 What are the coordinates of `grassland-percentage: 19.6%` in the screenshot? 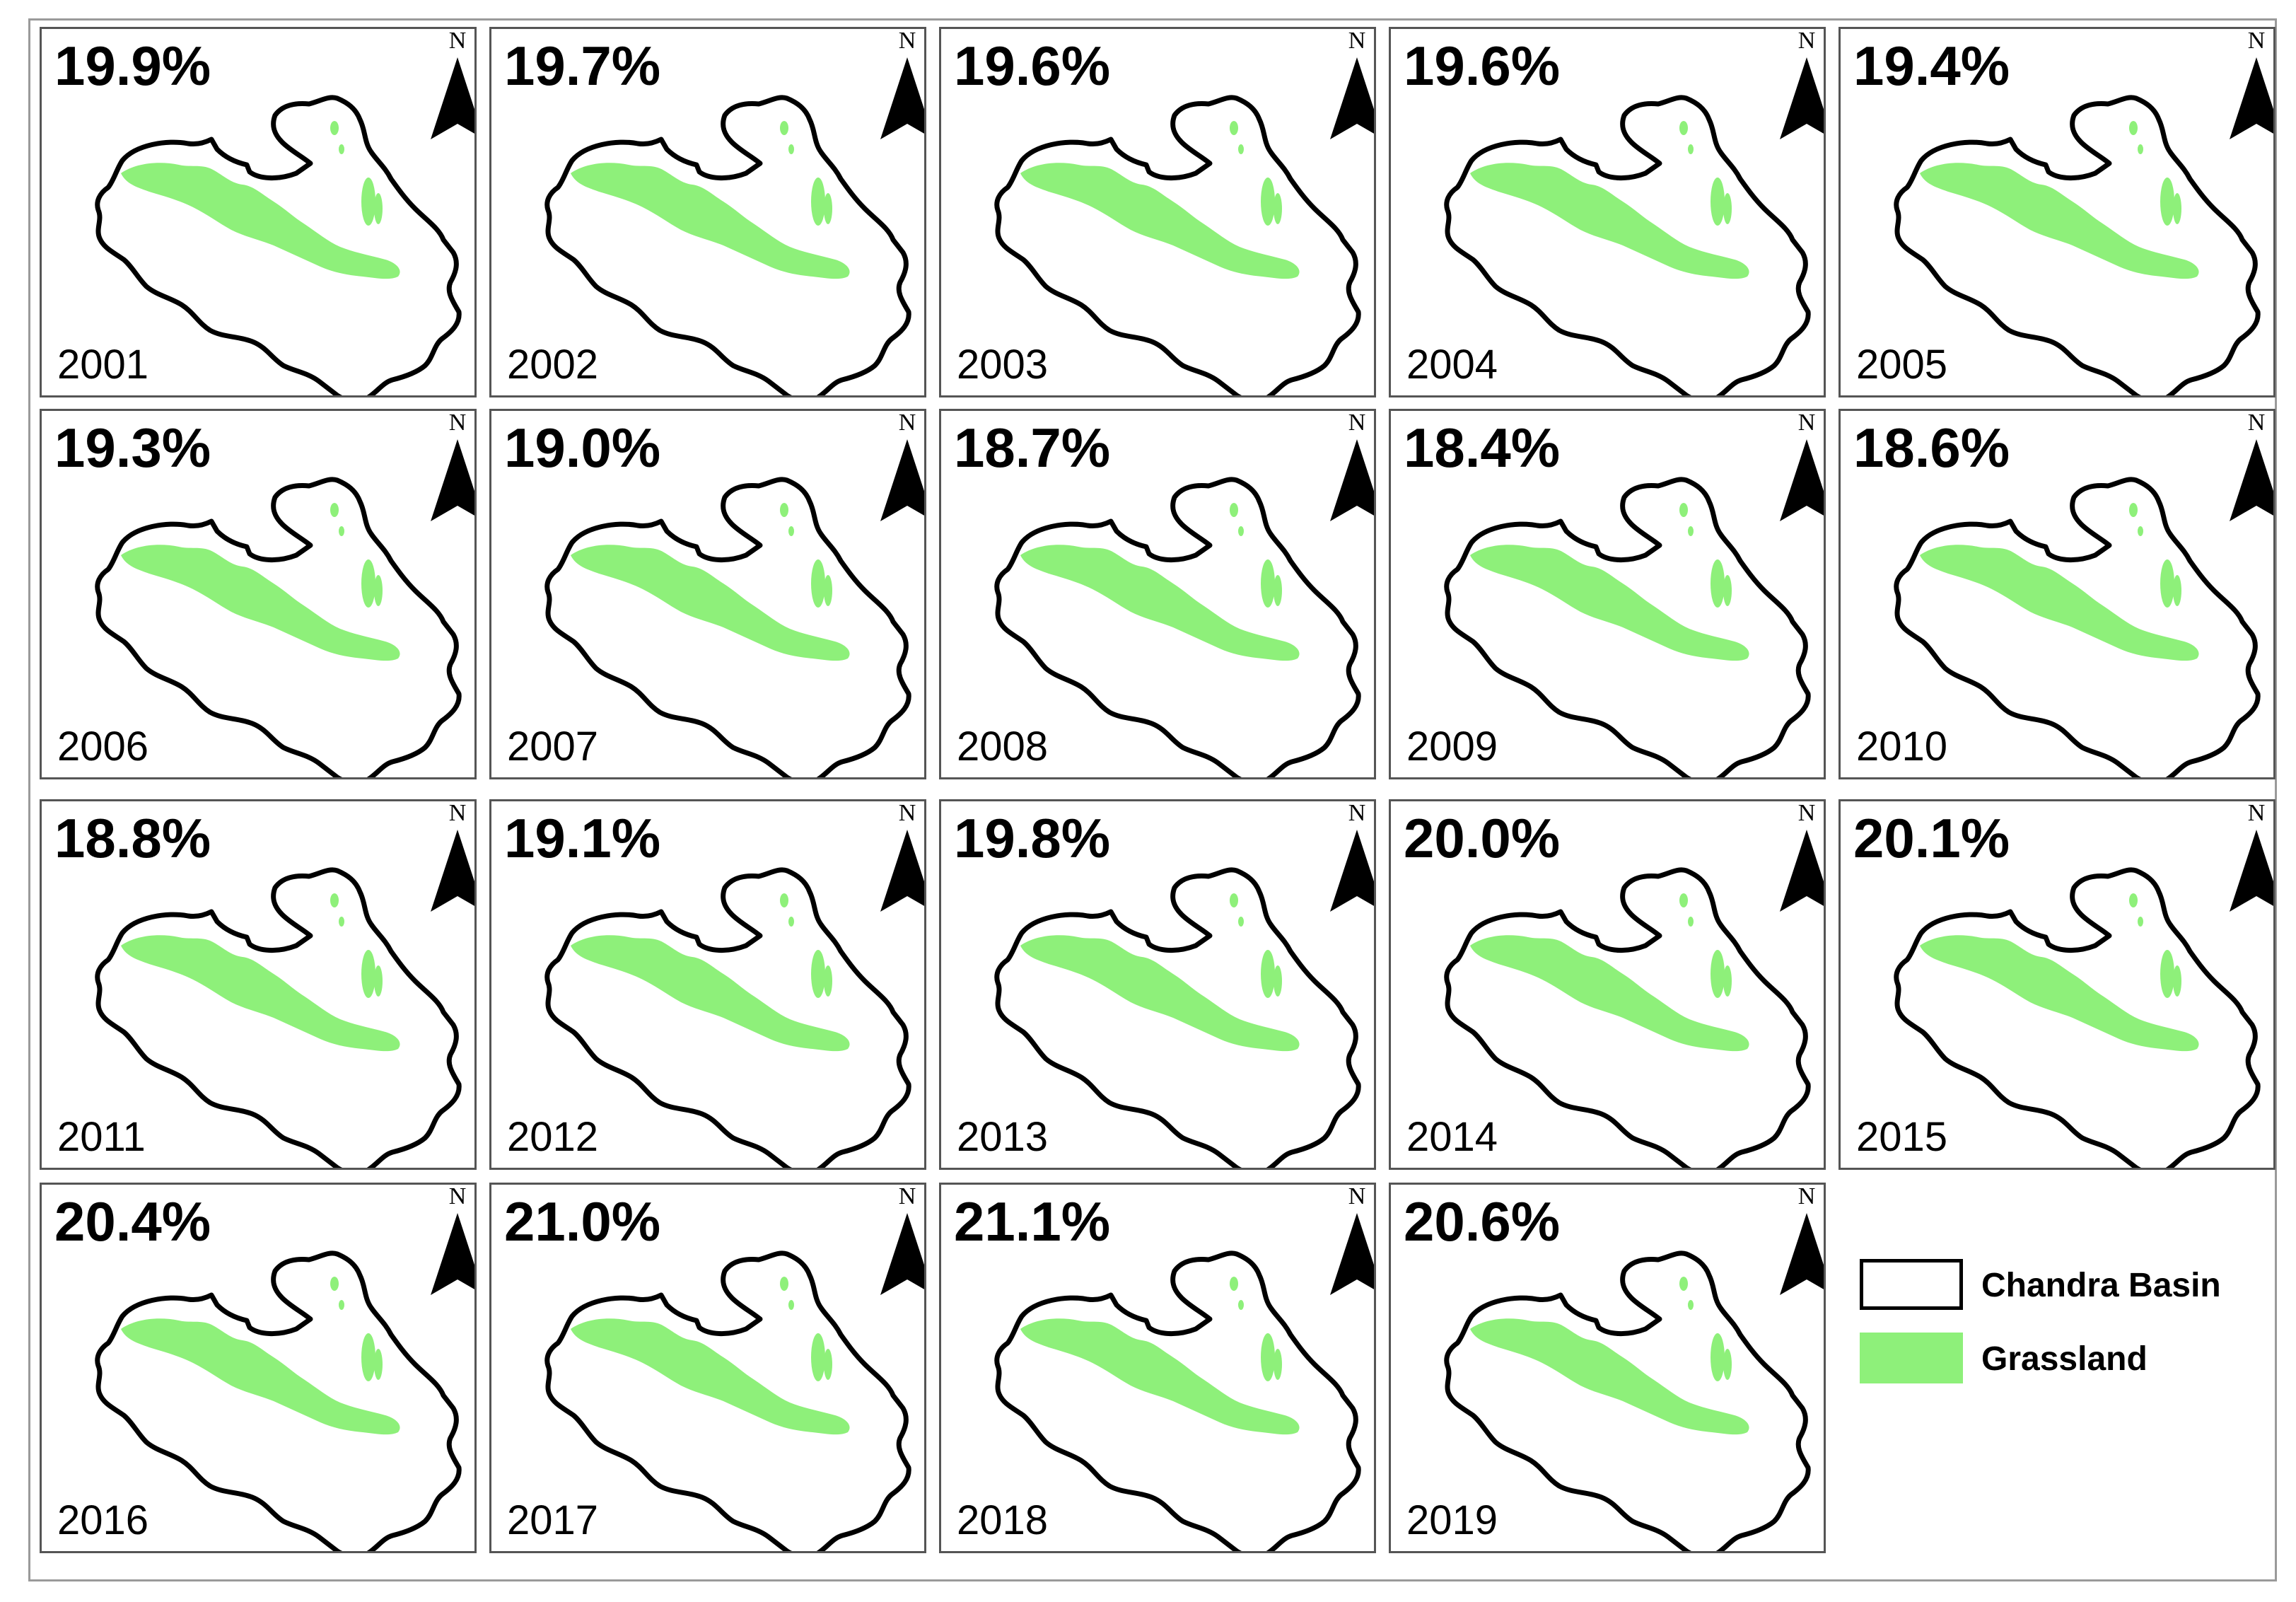 It's located at (1033, 66).